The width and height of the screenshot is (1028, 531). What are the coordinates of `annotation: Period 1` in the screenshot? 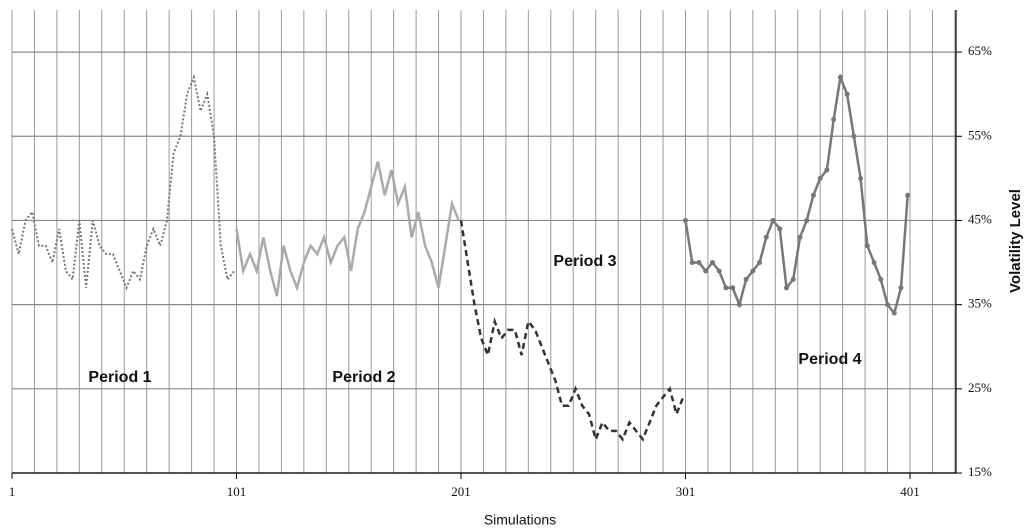 It's located at (119, 377).